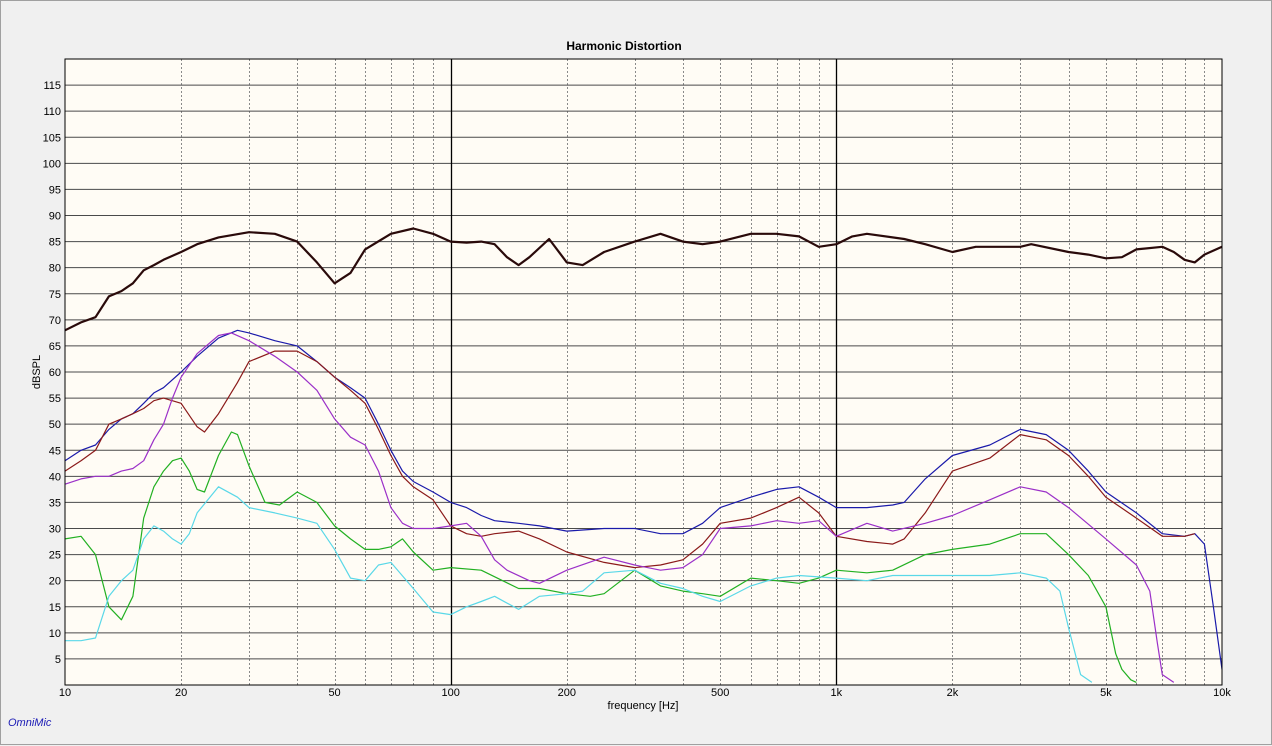 The width and height of the screenshot is (1272, 746). Describe the element at coordinates (837, 693) in the screenshot. I see `x-tick-label: 1k` at that location.